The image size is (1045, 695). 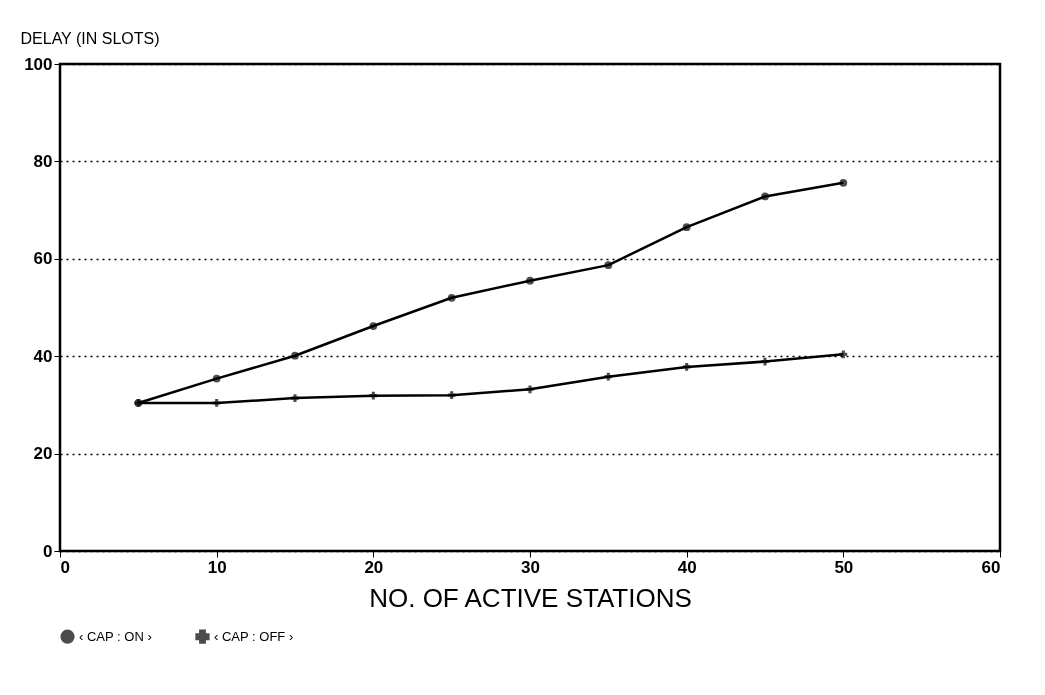 What do you see at coordinates (844, 567) in the screenshot?
I see `x-tick-label: 50` at bounding box center [844, 567].